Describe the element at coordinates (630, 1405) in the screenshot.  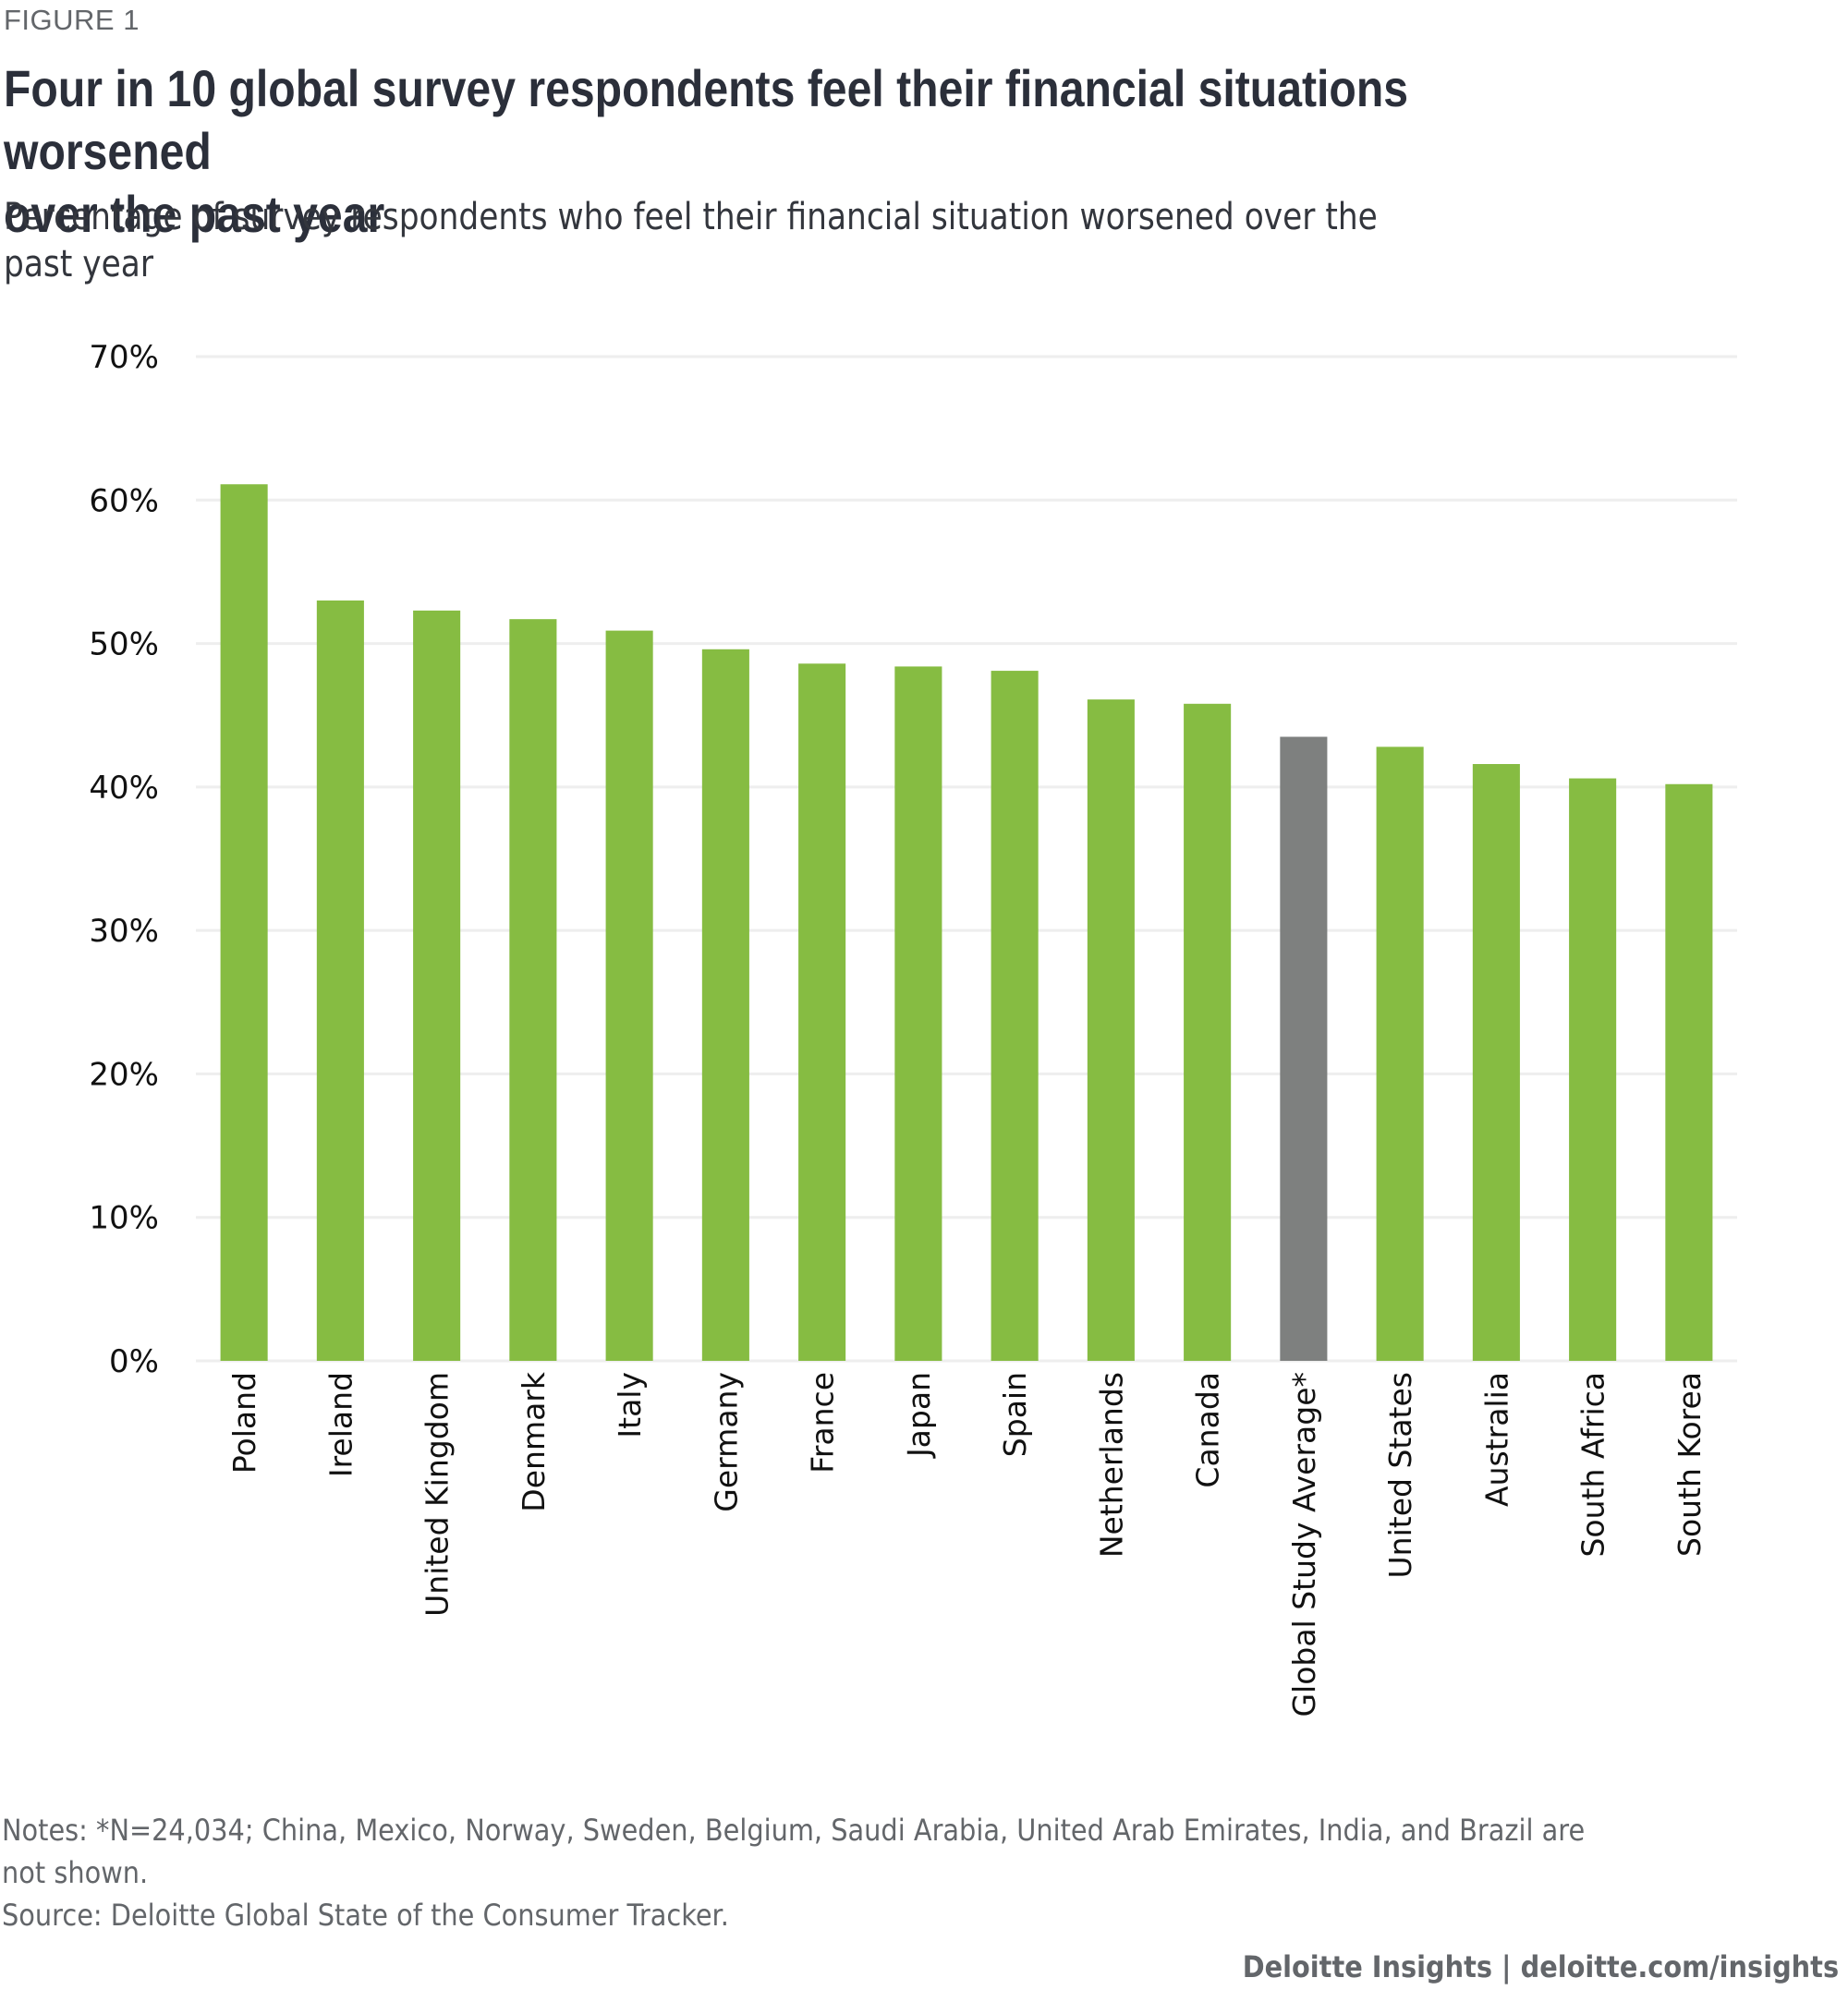
I see `x-tick-label: Italy` at that location.